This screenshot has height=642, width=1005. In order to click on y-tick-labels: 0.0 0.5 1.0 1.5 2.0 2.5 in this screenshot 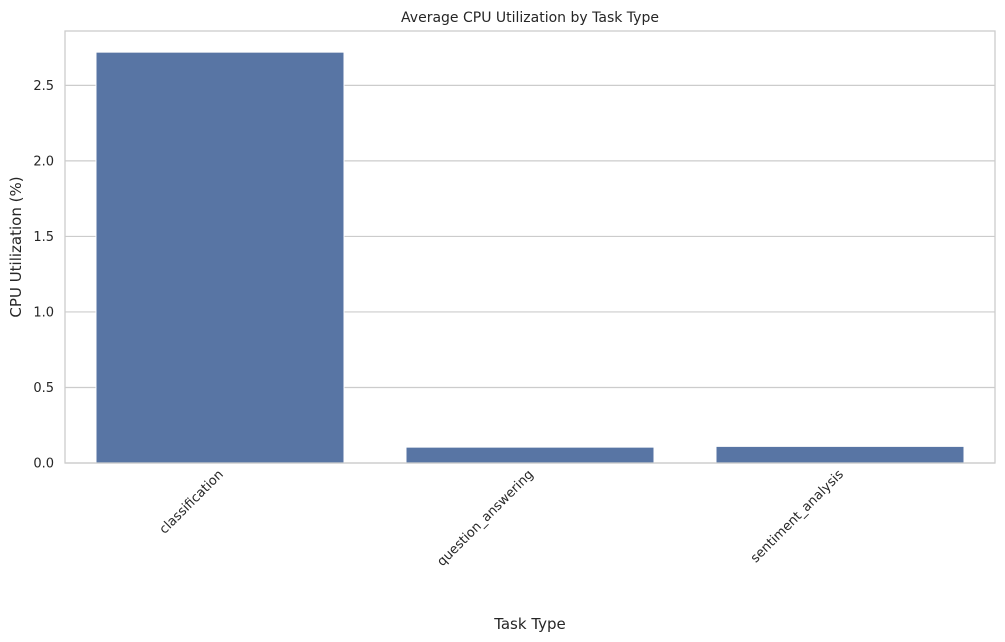, I will do `click(43, 275)`.